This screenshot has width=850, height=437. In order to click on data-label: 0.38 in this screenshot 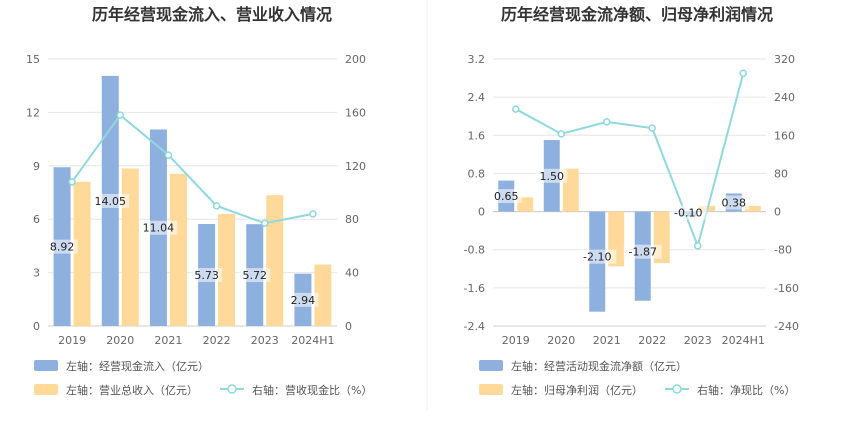, I will do `click(734, 203)`.